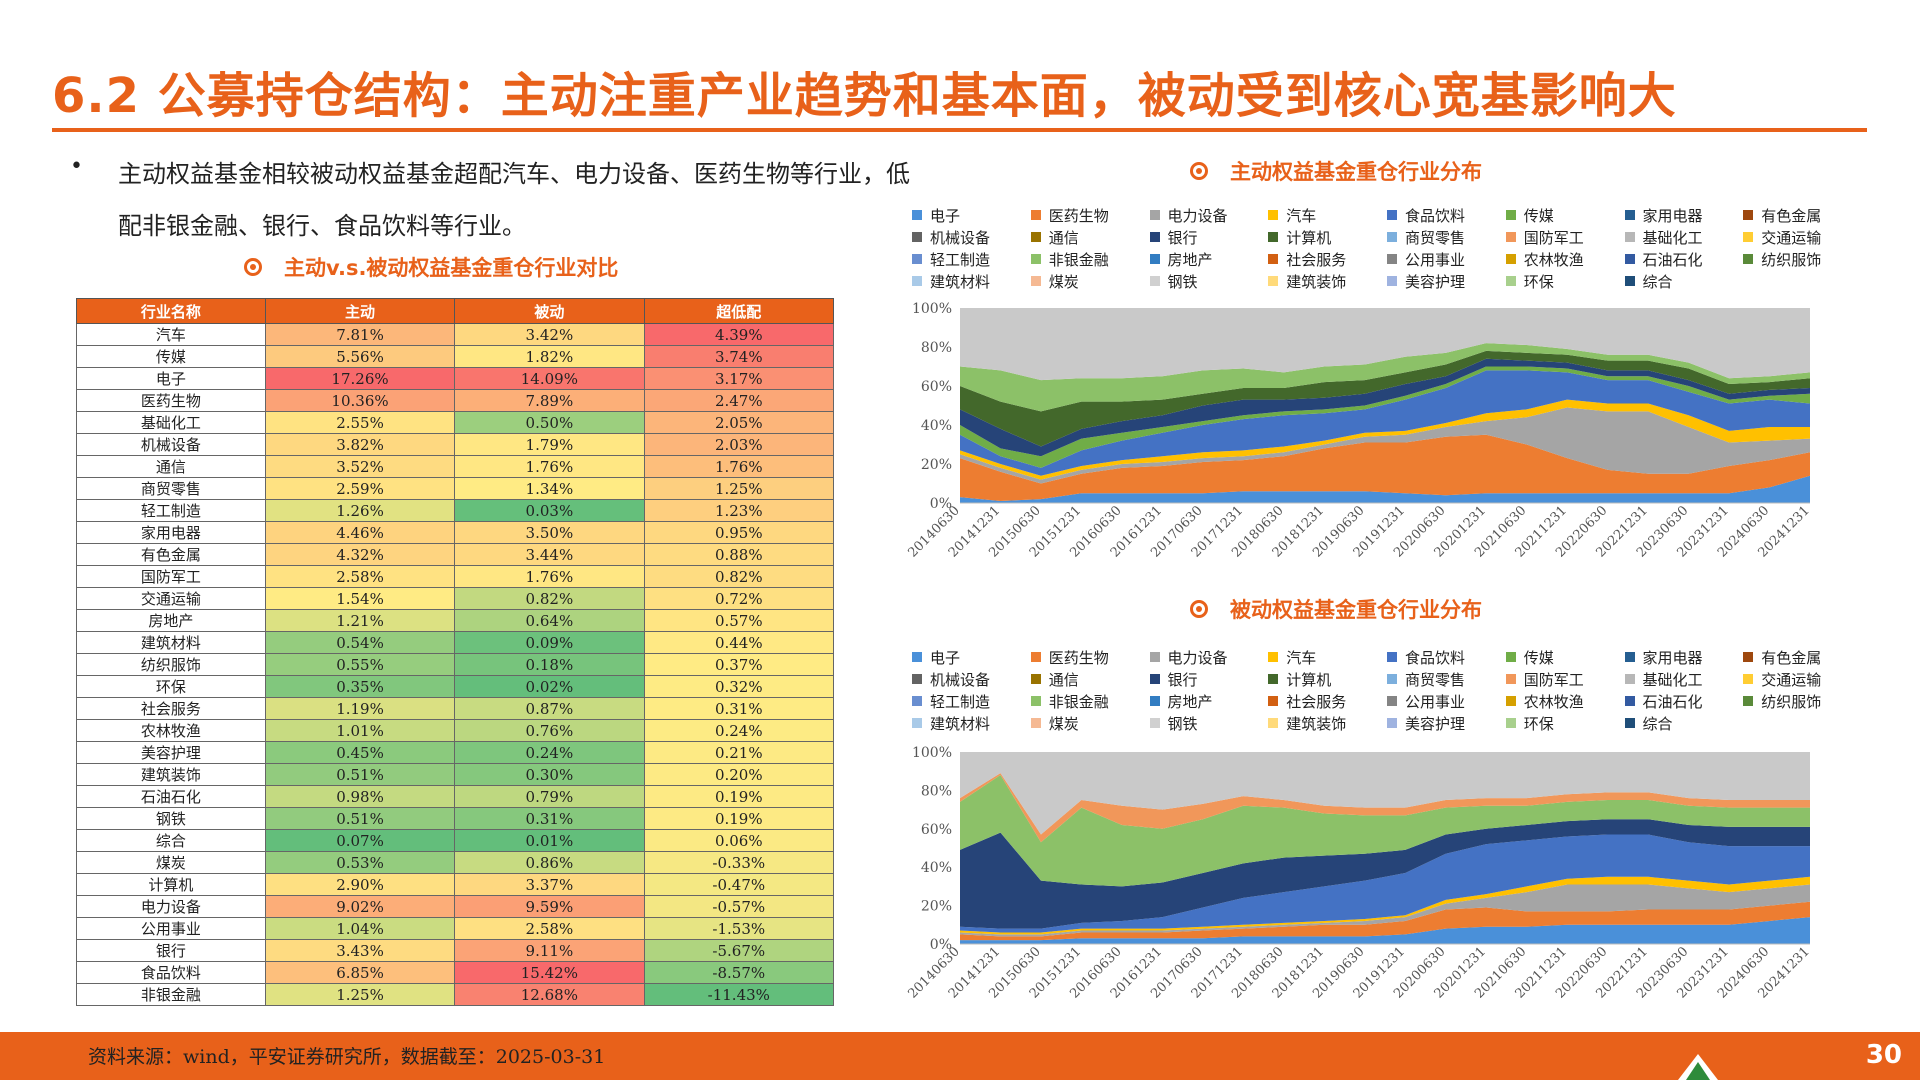 The height and width of the screenshot is (1080, 1920). I want to click on cell-passive: 0.18%, so click(549, 664).